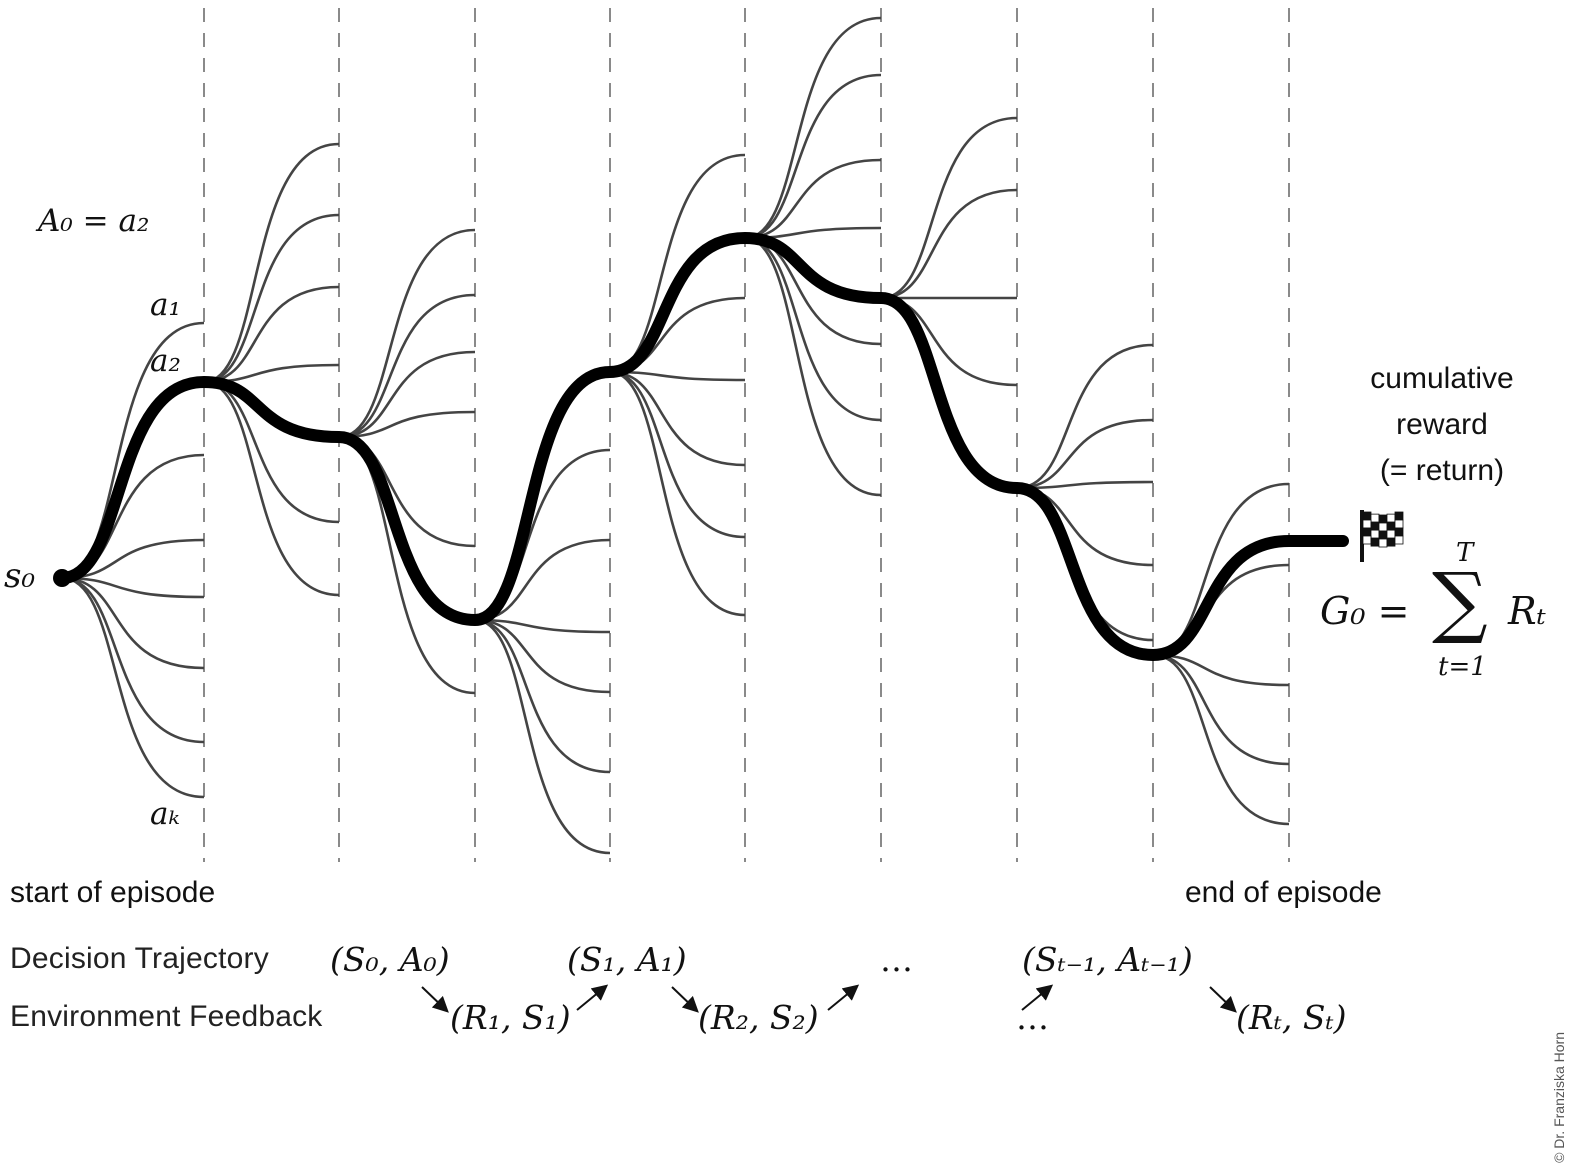 Image resolution: width=1575 pixels, height=1163 pixels. Describe the element at coordinates (390, 959) in the screenshot. I see `decision-item-0: (S₀, A₀)` at that location.